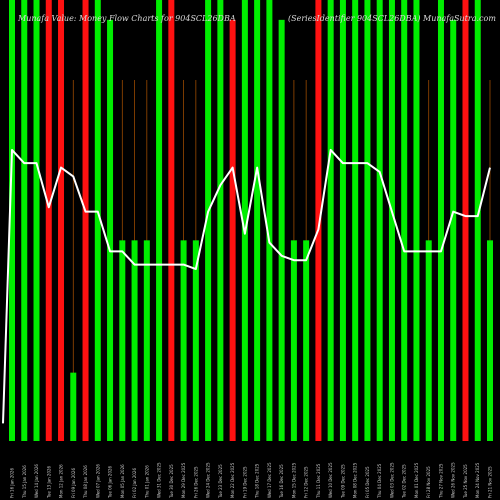 The image size is (500, 500). What do you see at coordinates (244, 482) in the screenshot?
I see `x-tick-label: Fri 19 Dec 2025` at bounding box center [244, 482].